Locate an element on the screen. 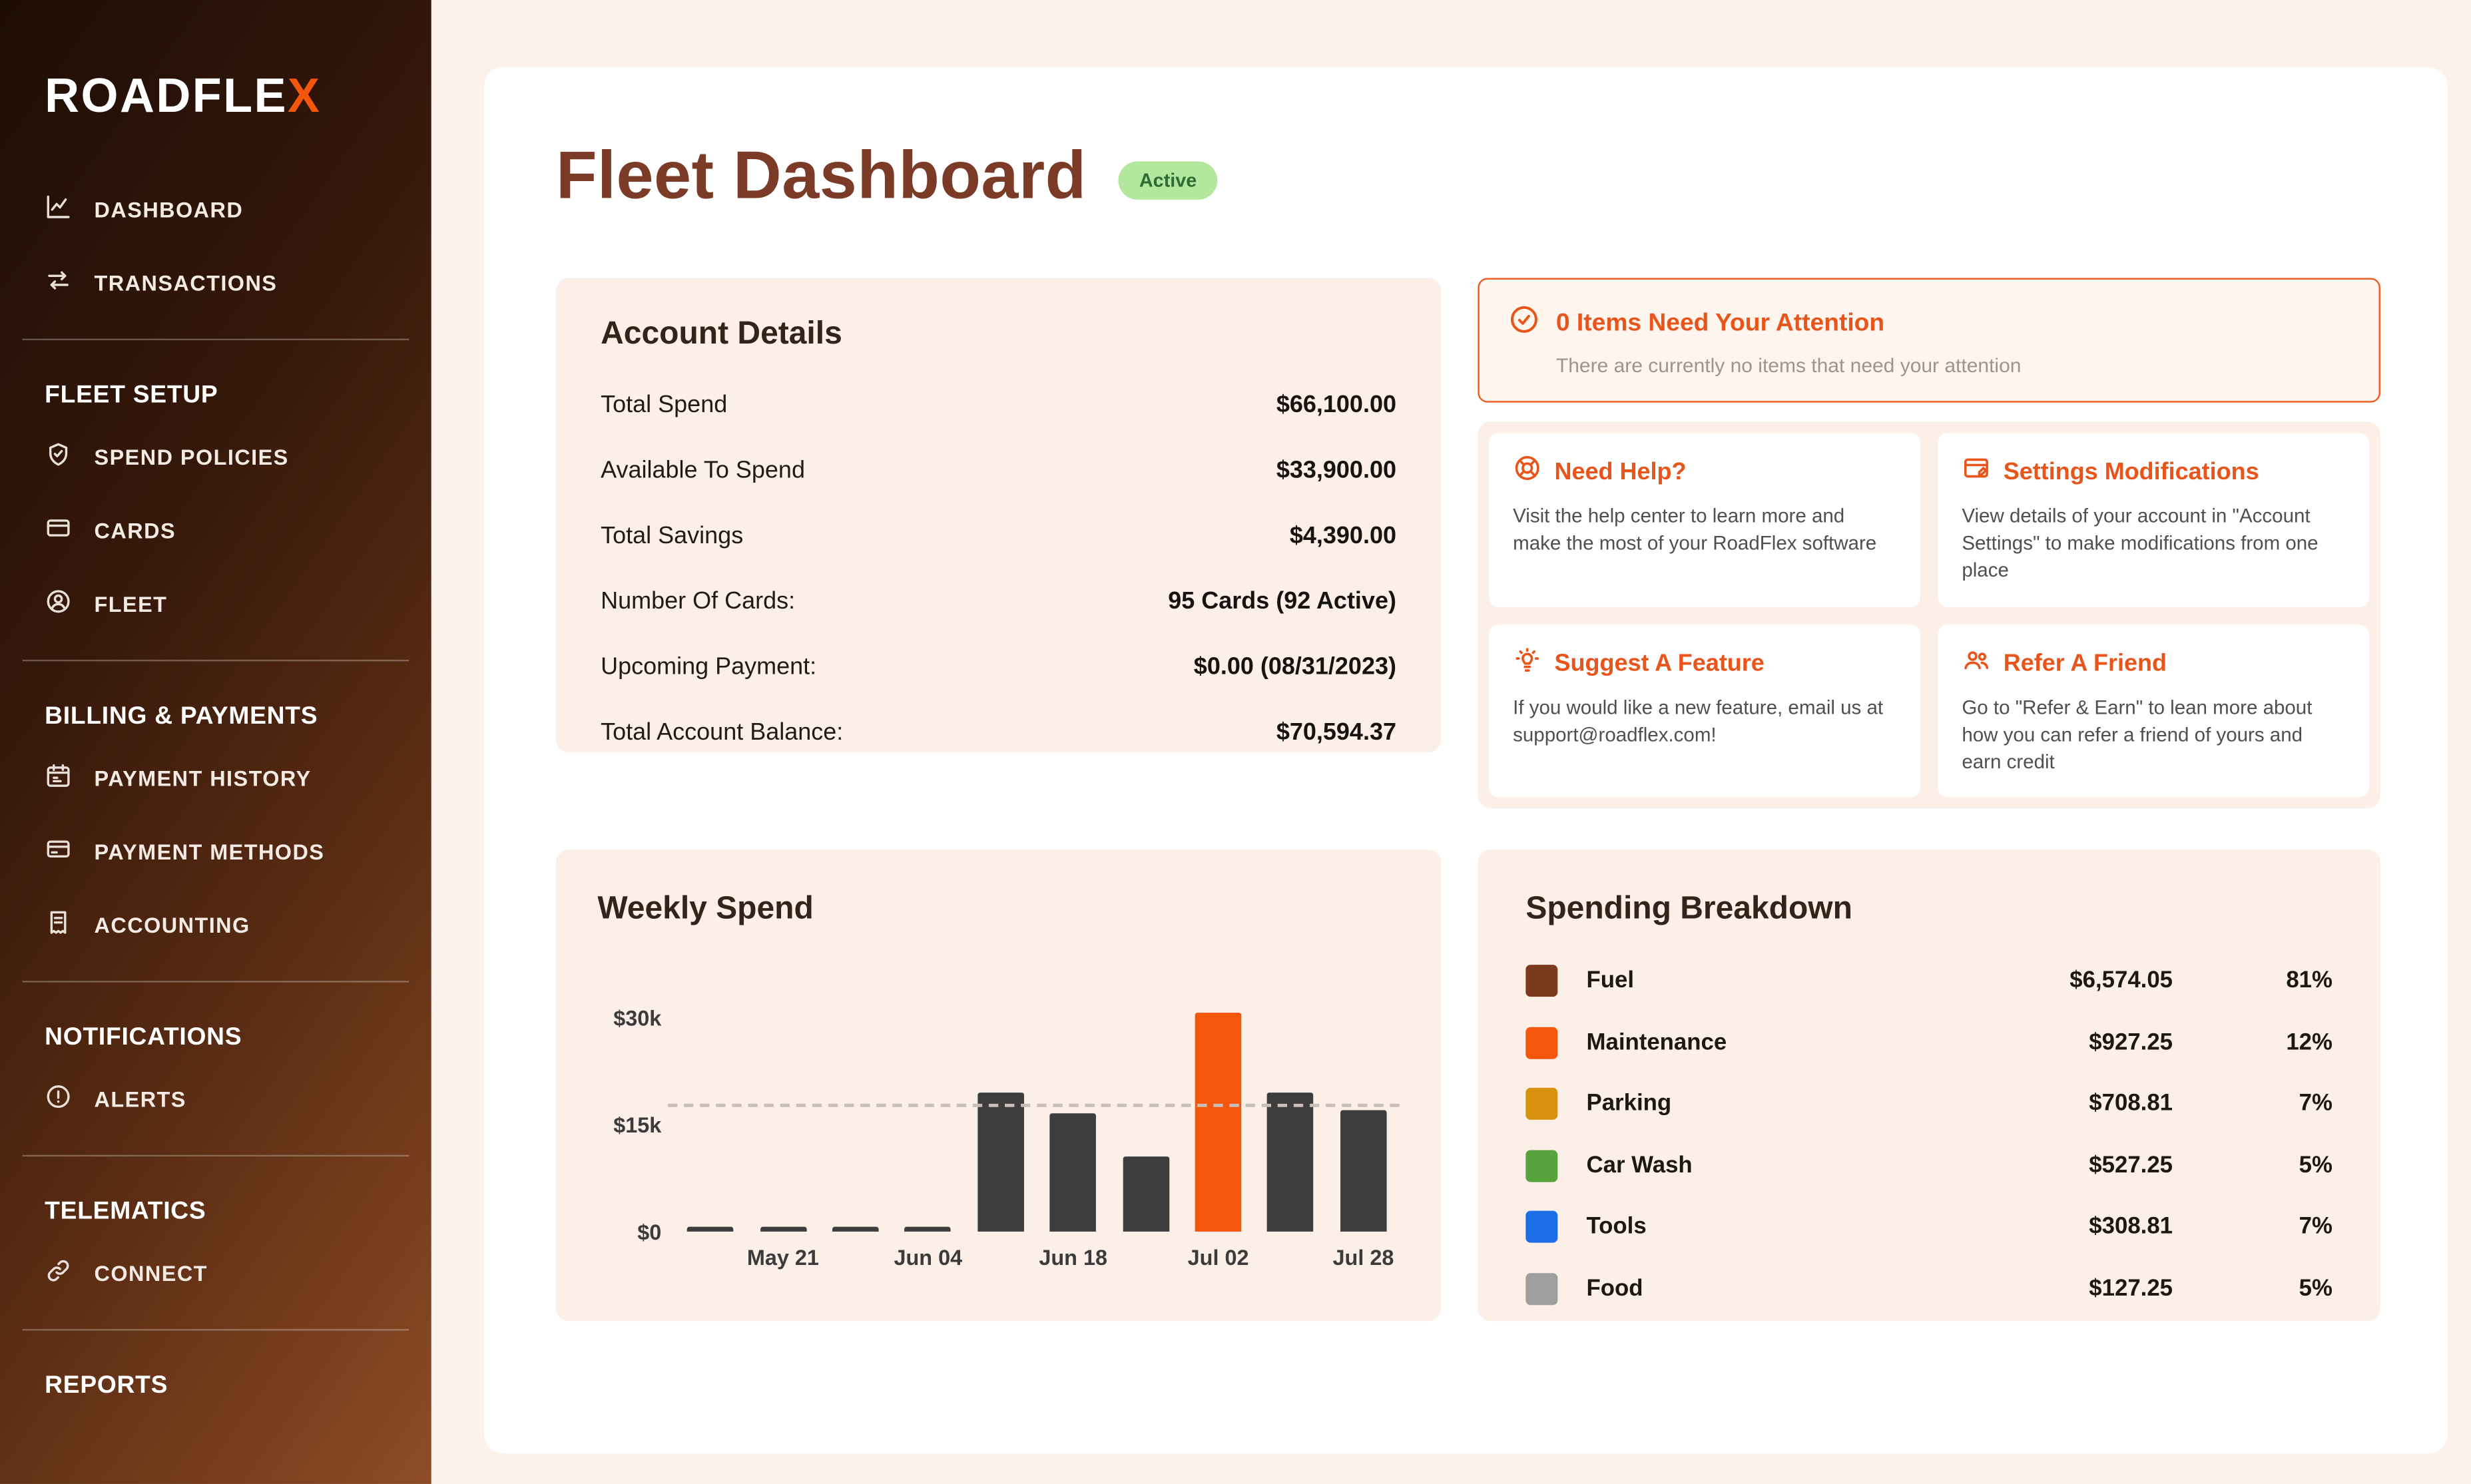  weekly-spend-title: Weekly Spend is located at coordinates (706, 909).